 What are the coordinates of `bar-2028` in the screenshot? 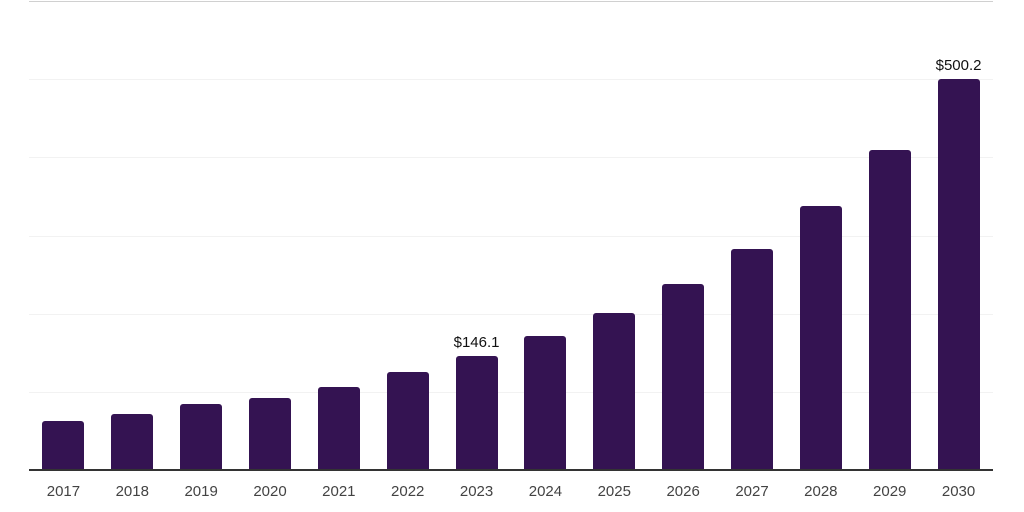 It's located at (820, 338).